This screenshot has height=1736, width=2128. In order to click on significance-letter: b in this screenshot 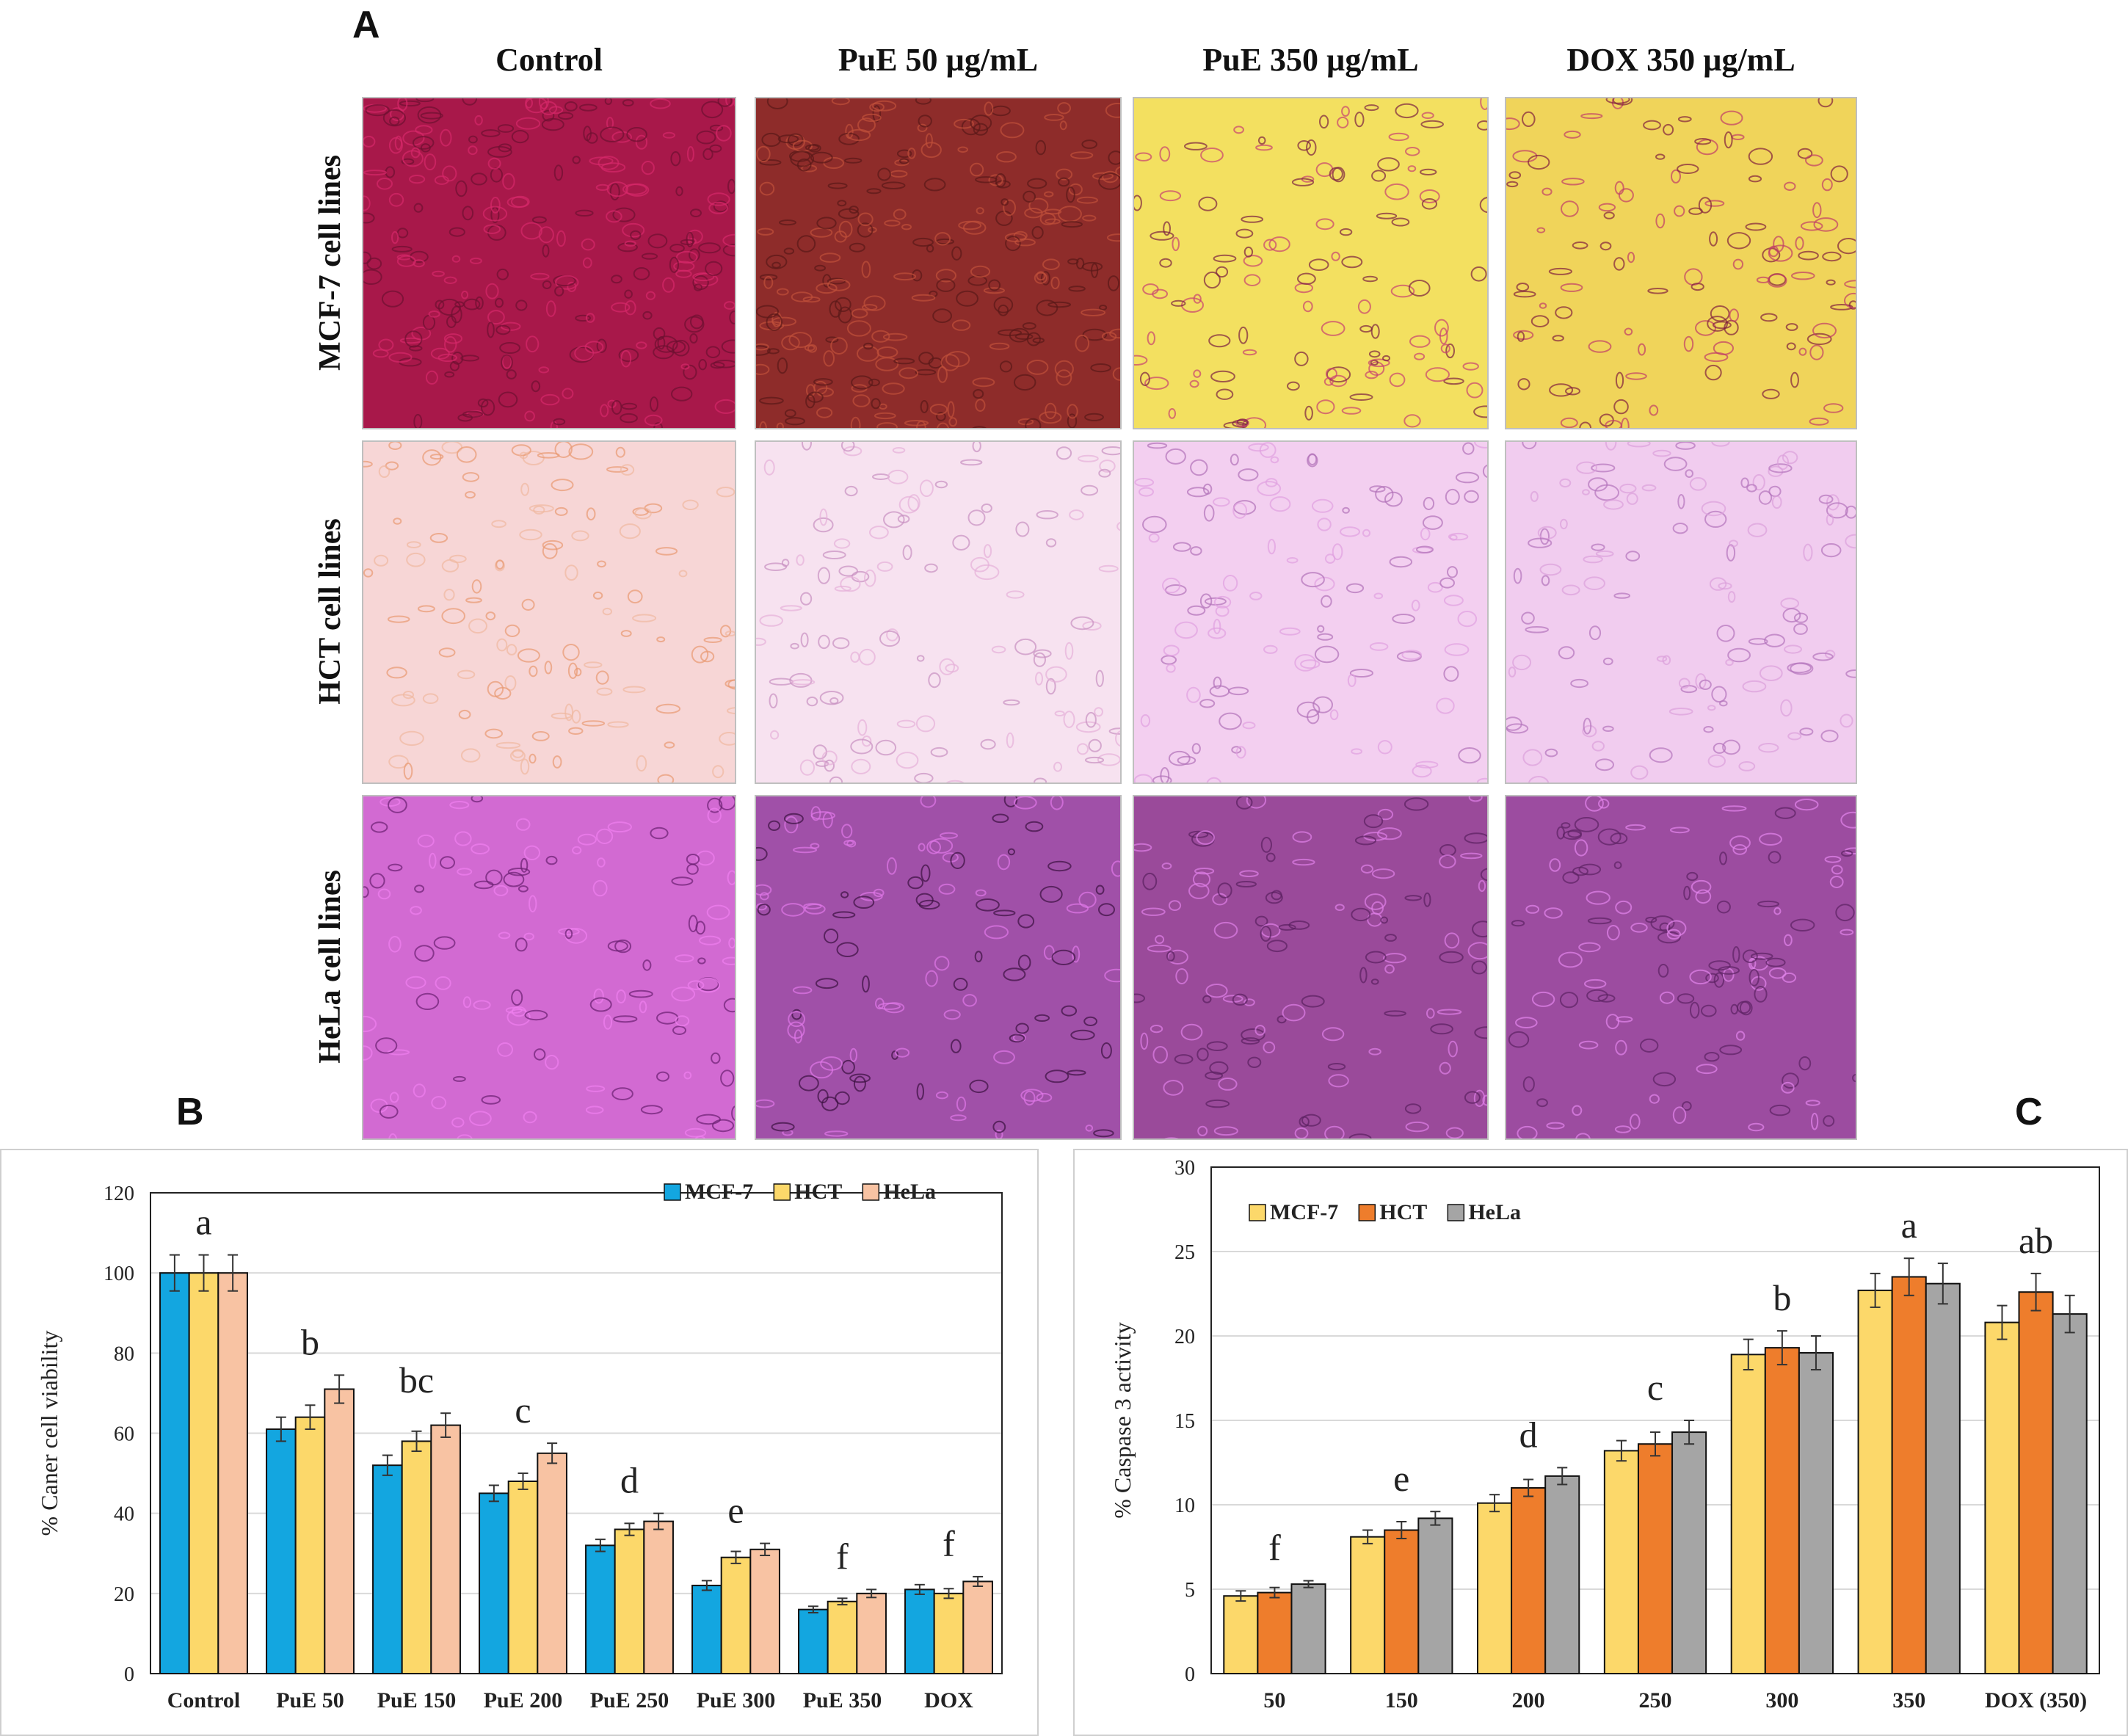, I will do `click(310, 1341)`.